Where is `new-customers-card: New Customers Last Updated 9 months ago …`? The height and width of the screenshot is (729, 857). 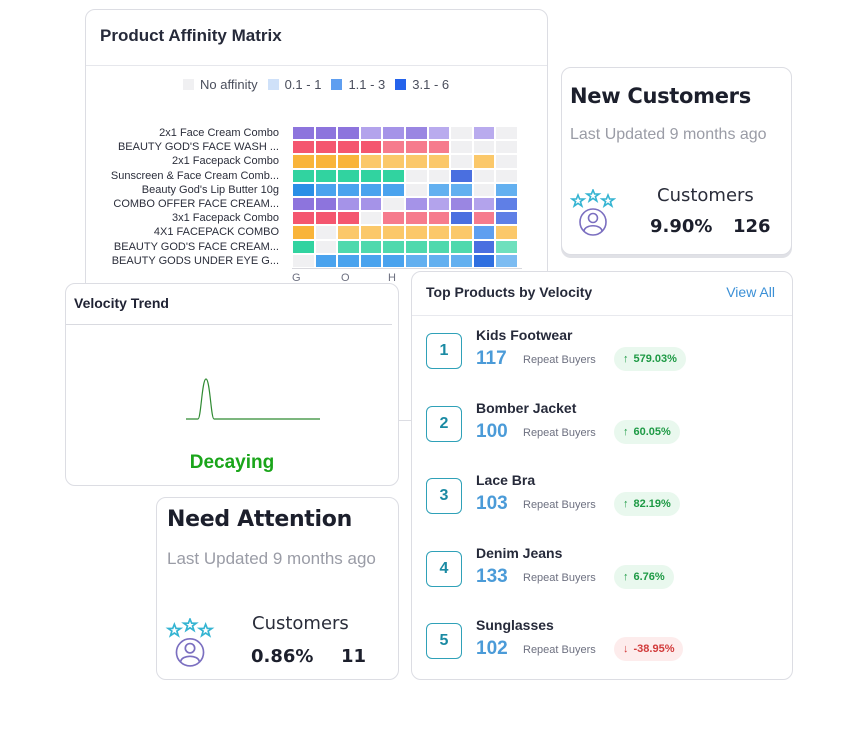
new-customers-card: New Customers Last Updated 9 months ago … is located at coordinates (676, 161).